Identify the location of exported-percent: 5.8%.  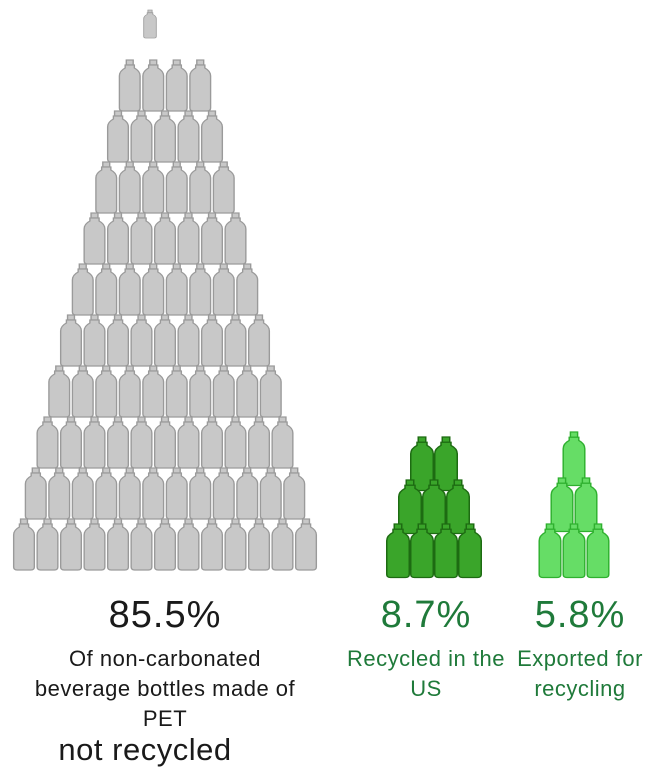
(580, 615).